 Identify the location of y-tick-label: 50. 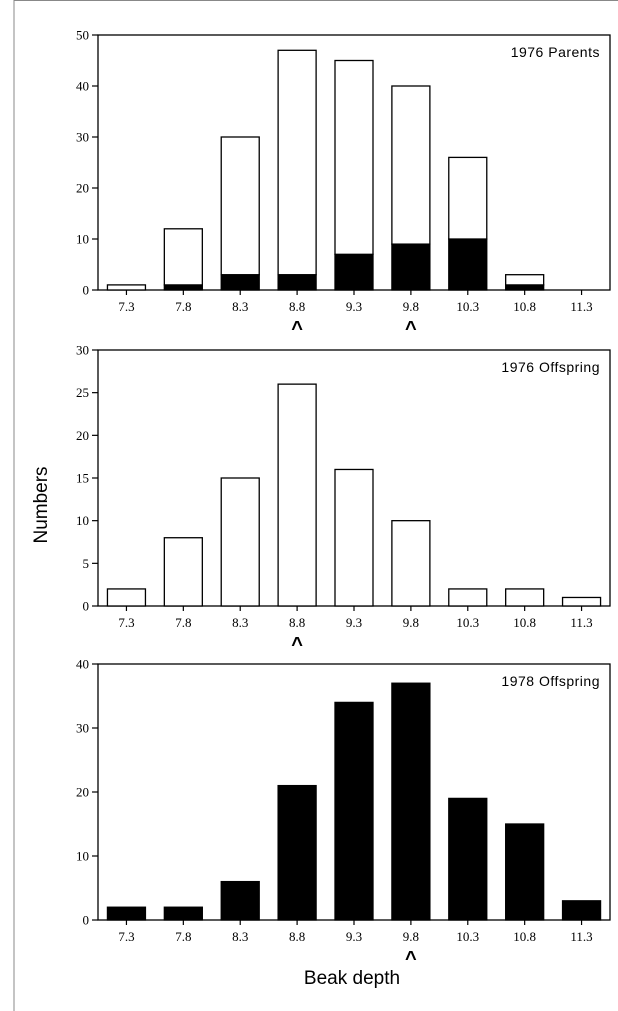
(82, 35).